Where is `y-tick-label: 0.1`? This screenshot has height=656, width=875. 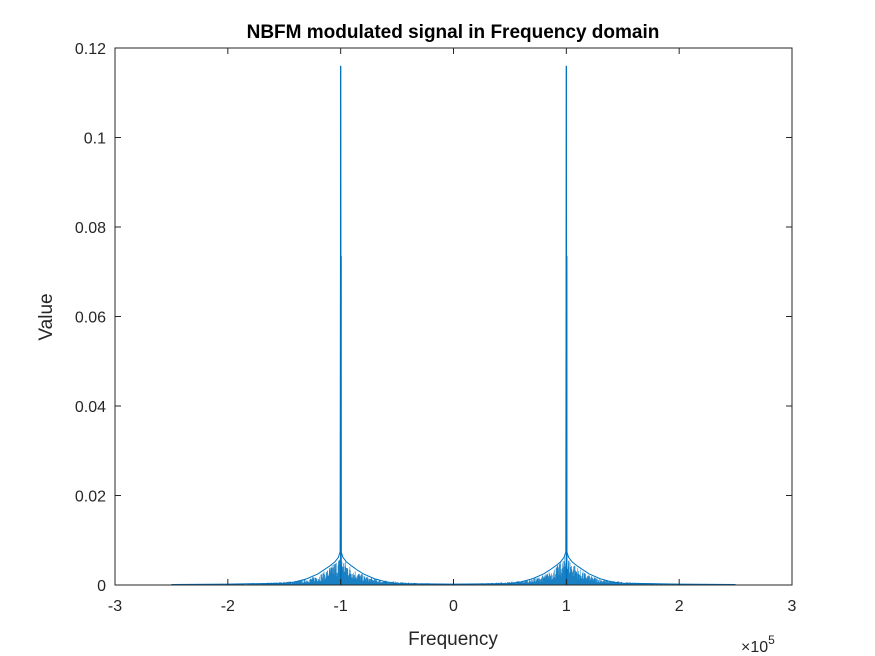
y-tick-label: 0.1 is located at coordinates (95, 139).